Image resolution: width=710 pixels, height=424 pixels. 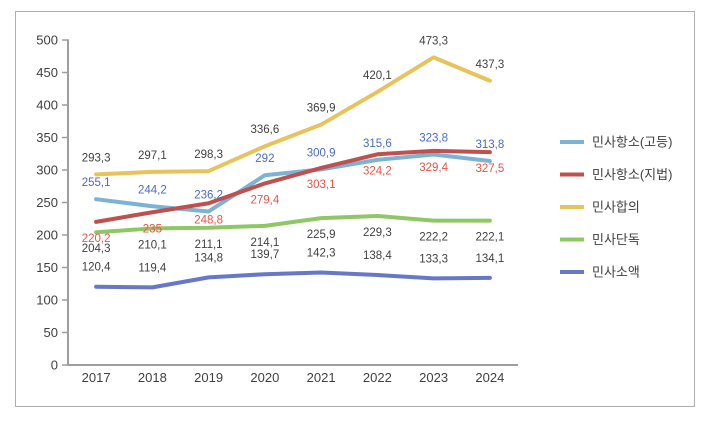 I want to click on x-axis-label: 2017, so click(x=96, y=377).